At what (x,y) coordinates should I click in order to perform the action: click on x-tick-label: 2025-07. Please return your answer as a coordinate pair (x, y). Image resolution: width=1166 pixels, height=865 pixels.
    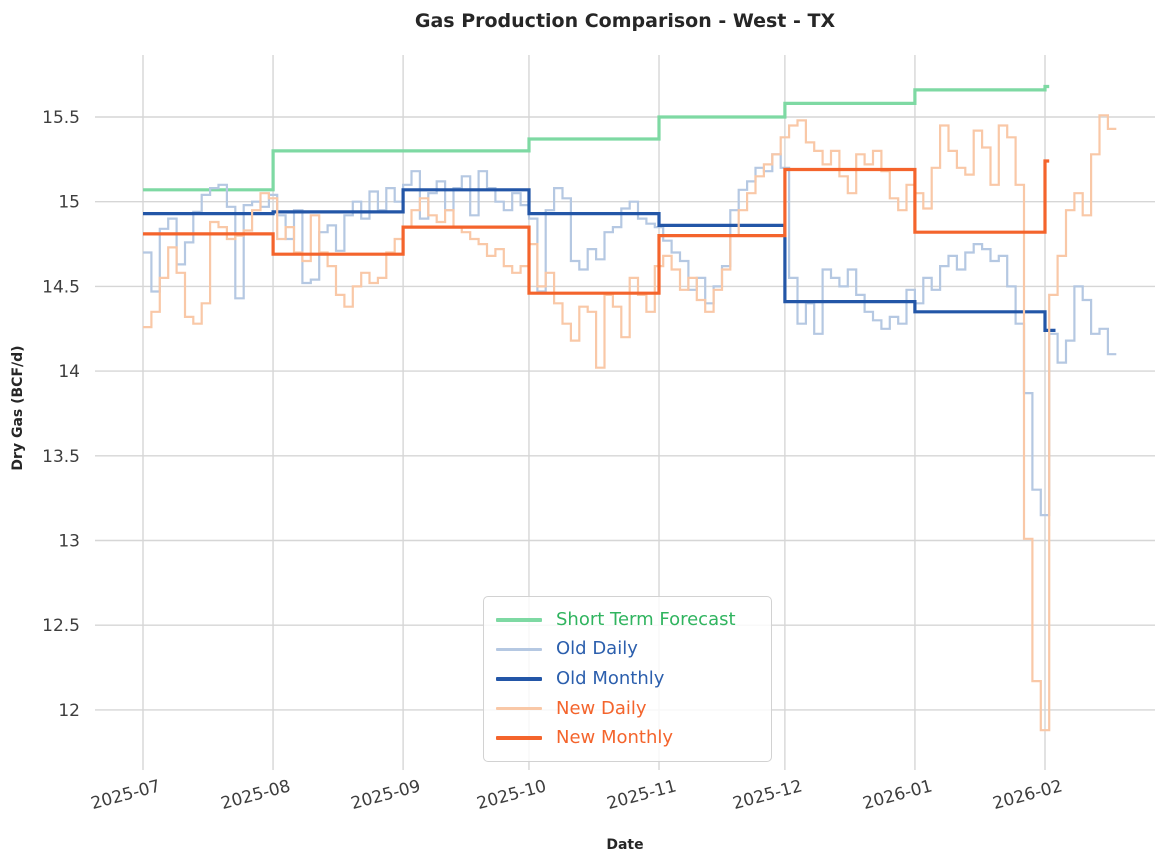
    Looking at the image, I should click on (126, 795).